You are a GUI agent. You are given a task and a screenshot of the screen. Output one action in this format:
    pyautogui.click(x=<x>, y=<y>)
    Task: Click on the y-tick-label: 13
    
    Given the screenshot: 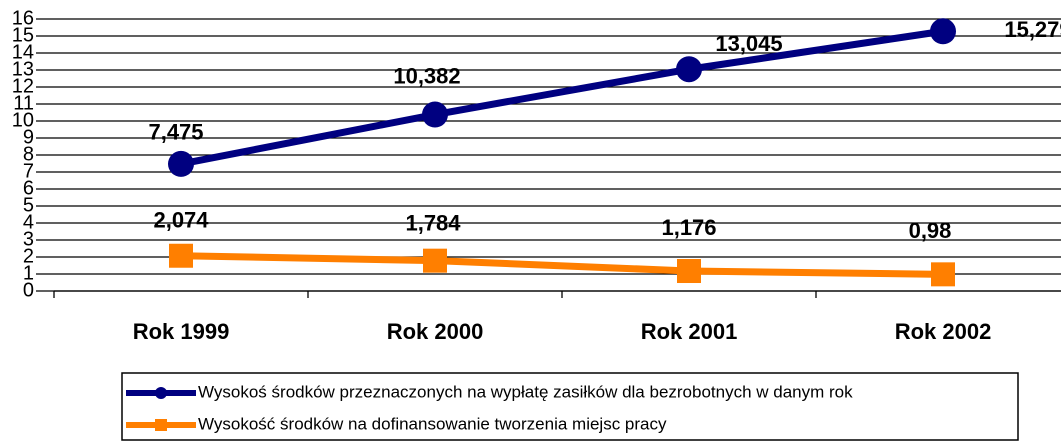 What is the action you would take?
    pyautogui.click(x=23, y=69)
    